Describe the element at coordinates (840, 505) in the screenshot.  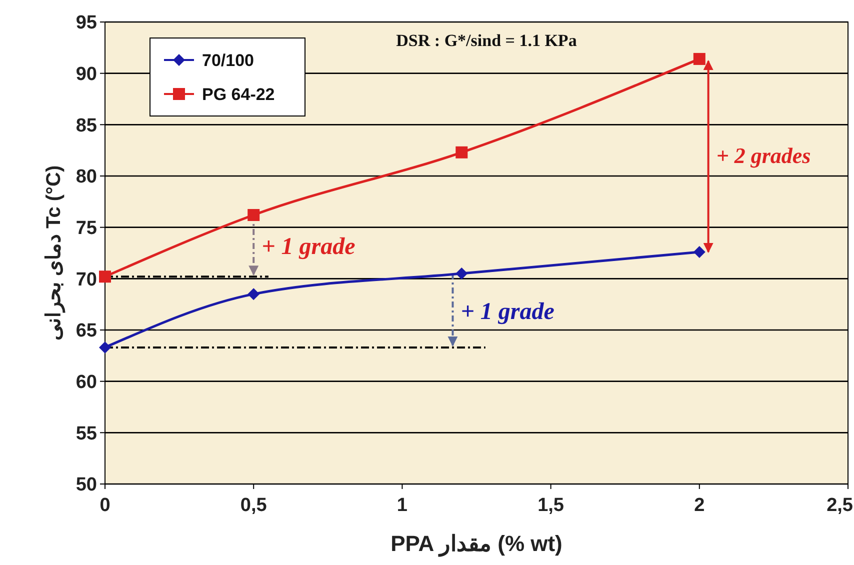
I see `x-tick-label: 2,5` at that location.